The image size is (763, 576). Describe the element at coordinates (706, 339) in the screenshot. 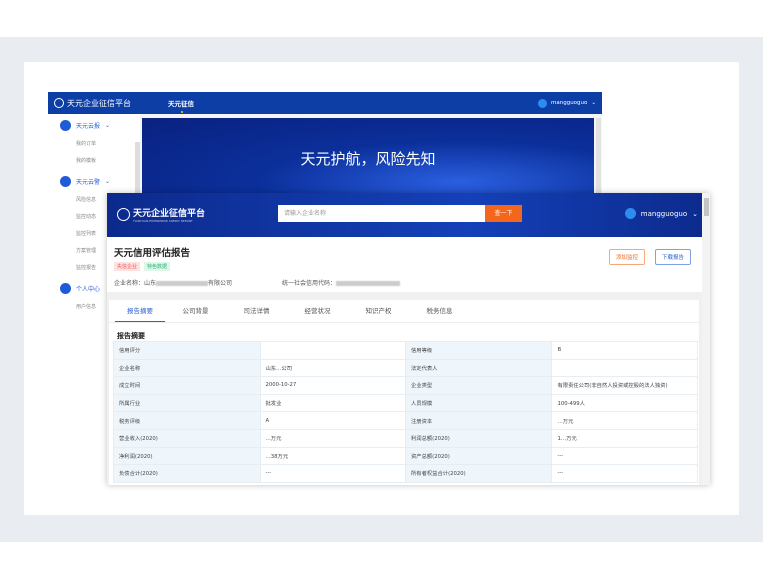

I see `scrollbar` at that location.